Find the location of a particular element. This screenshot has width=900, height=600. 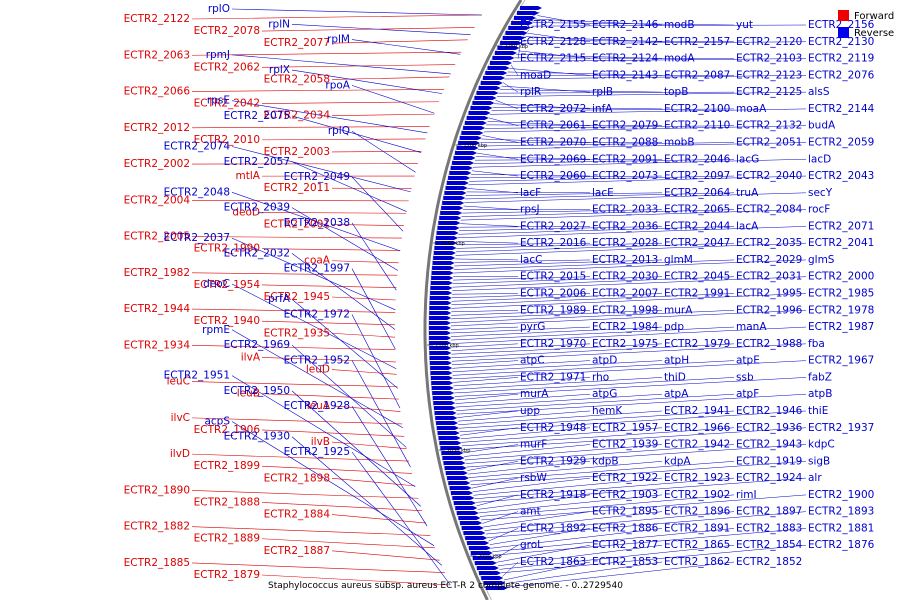

gene-label: ECTR2_2002 is located at coordinates (157, 164).